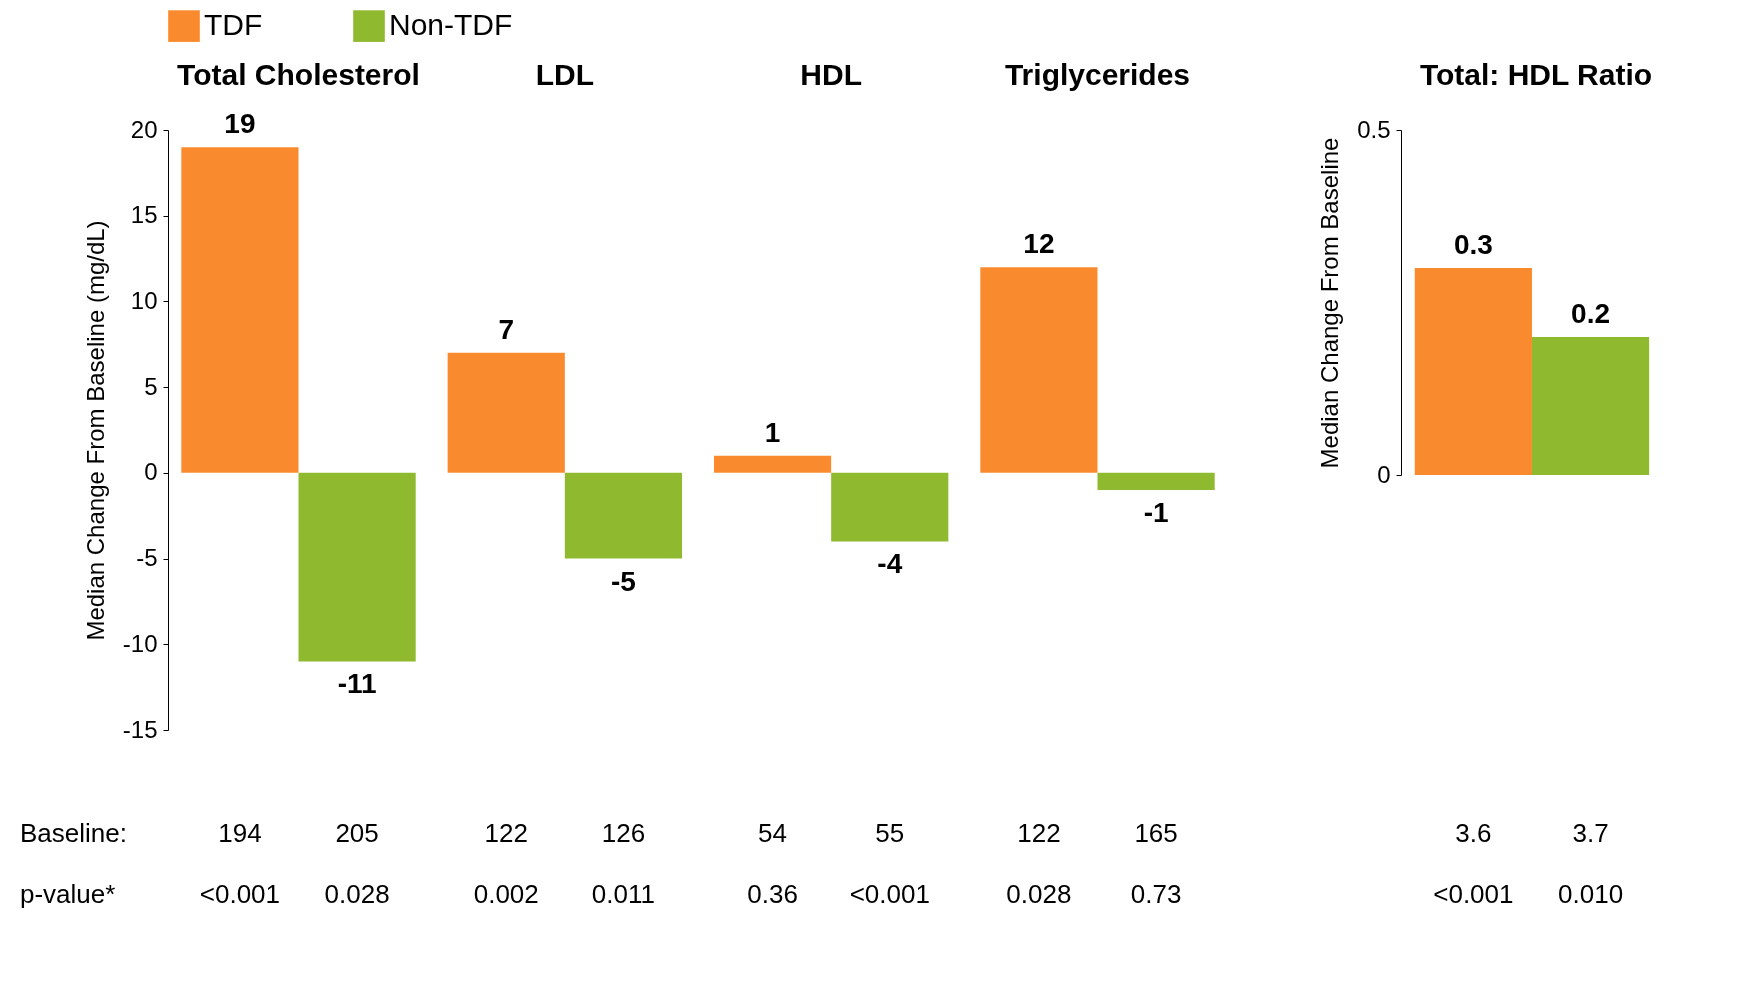 The image size is (1750, 993). Describe the element at coordinates (890, 564) in the screenshot. I see `data-label: -4` at that location.